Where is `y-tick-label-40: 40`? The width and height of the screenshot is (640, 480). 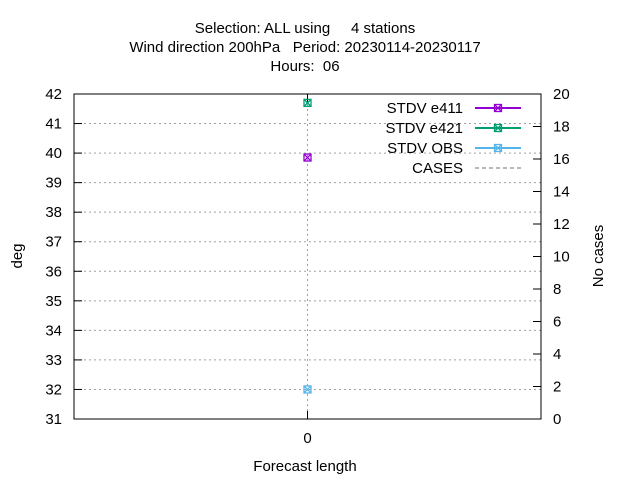 y-tick-label-40: 40 is located at coordinates (53, 153).